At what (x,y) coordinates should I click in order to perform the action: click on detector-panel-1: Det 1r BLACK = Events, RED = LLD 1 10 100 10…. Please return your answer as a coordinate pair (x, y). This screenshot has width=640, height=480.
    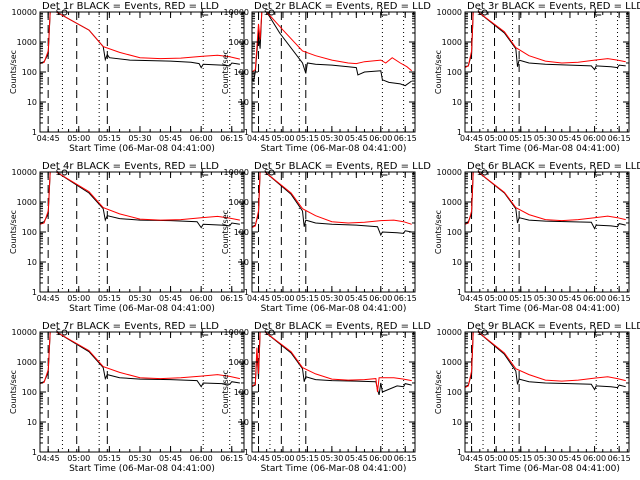
    Looking at the image, I should click on (127, 77).